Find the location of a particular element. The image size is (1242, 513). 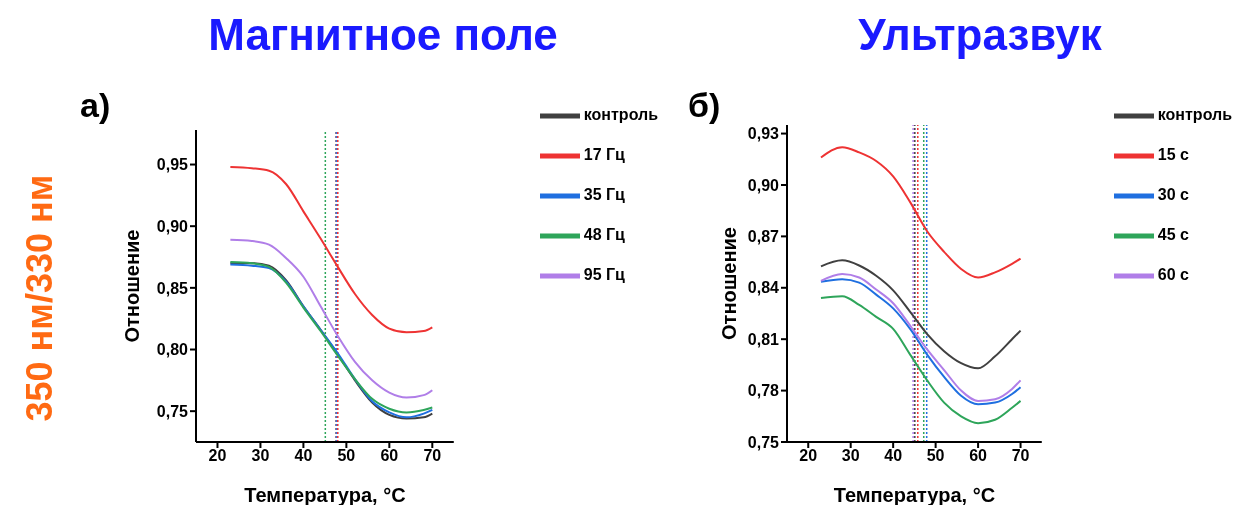

y-tick-label: 0,80 is located at coordinates (172, 350).